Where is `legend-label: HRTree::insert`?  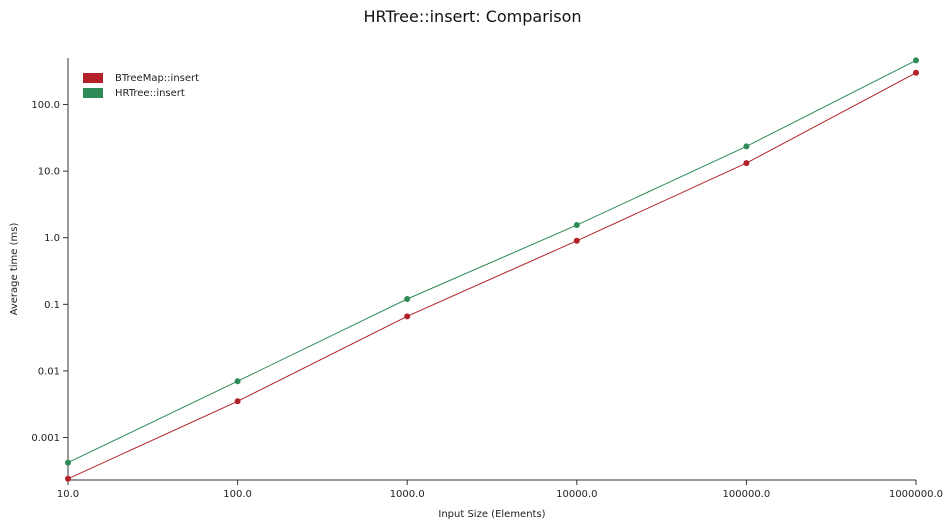
legend-label: HRTree::insert is located at coordinates (150, 93).